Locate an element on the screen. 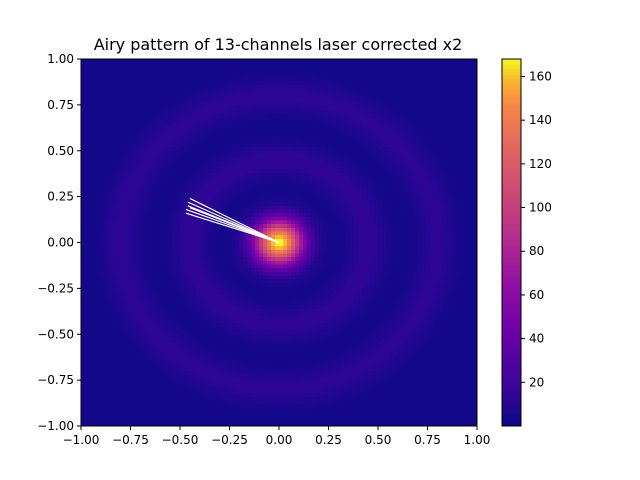 This screenshot has height=480, width=640. y-tick-label: −1.00 is located at coordinates (55, 426).